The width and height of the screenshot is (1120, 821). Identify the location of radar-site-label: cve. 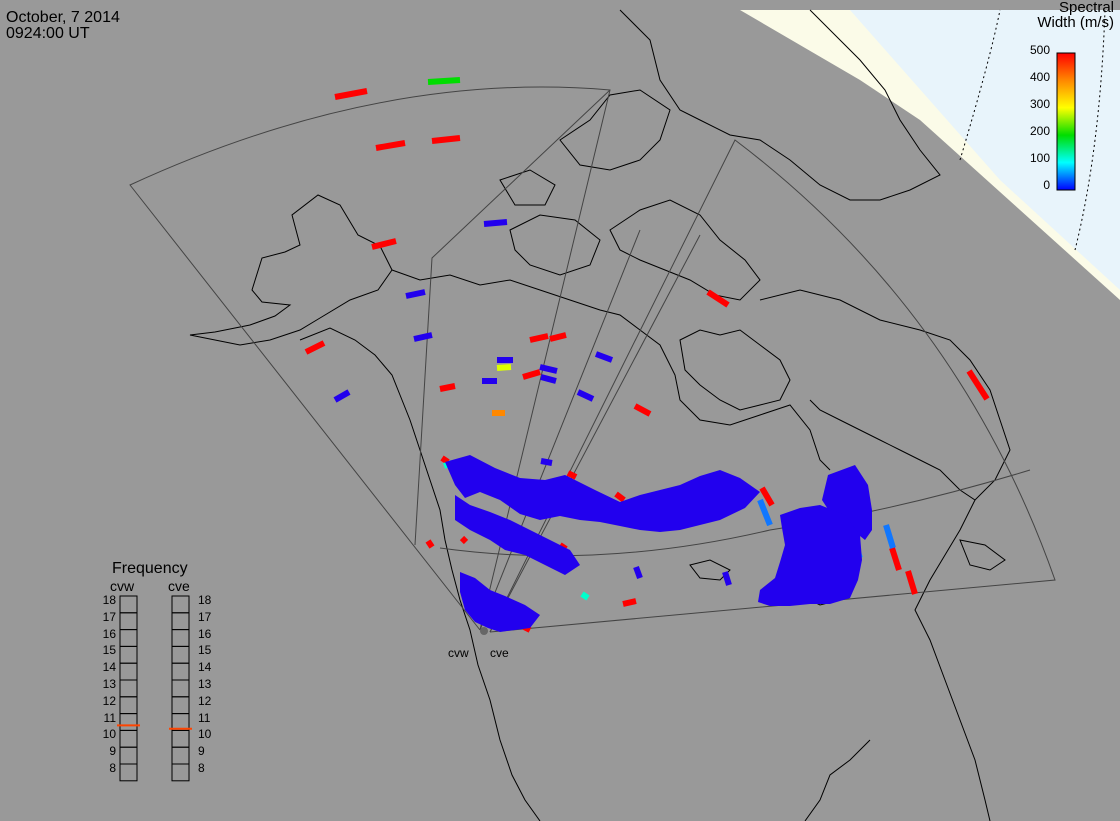
(499, 653).